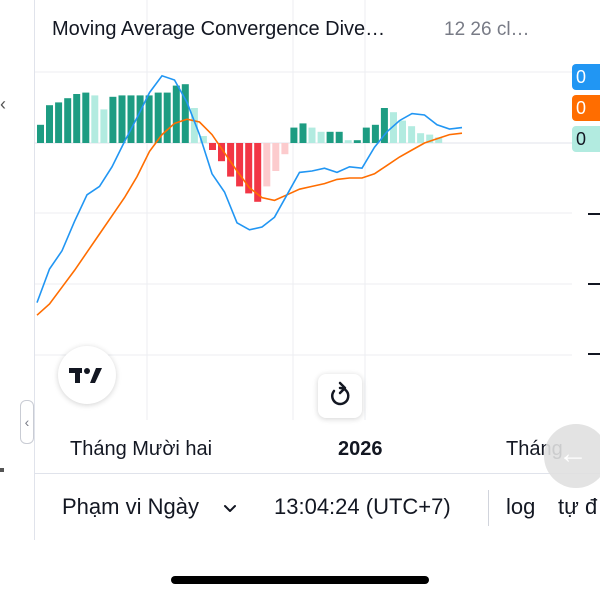 The image size is (600, 600). What do you see at coordinates (362, 506) in the screenshot?
I see `clock-readout: 13:04:24 (UTC+7)` at bounding box center [362, 506].